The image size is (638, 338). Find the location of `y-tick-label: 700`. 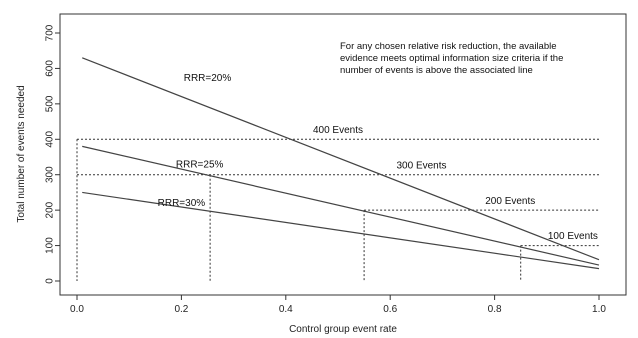

y-tick-label: 700 is located at coordinates (50, 32).